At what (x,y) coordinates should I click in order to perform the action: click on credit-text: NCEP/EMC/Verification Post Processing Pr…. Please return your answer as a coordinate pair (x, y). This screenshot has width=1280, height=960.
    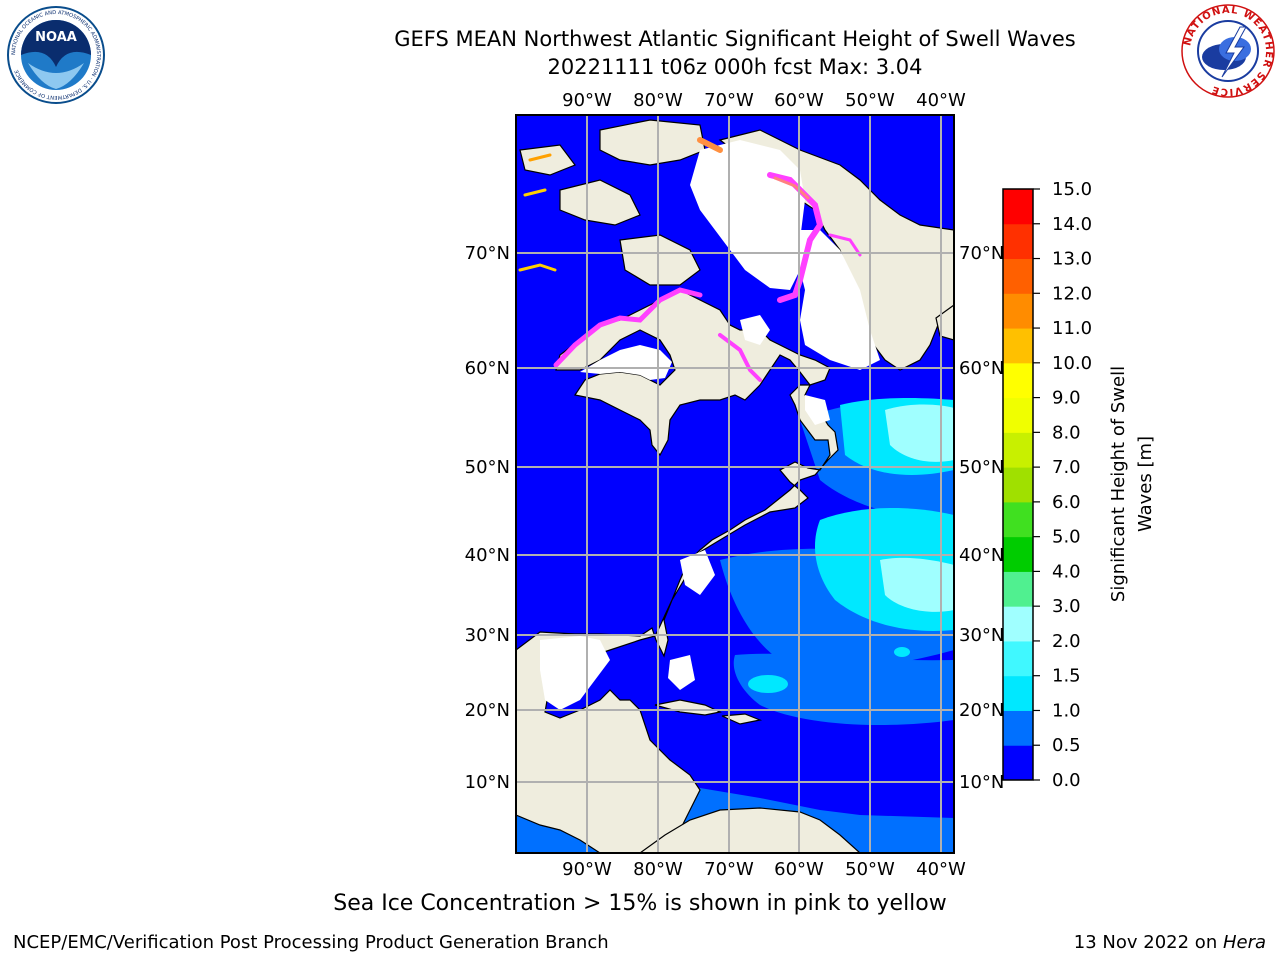
    Looking at the image, I should click on (311, 942).